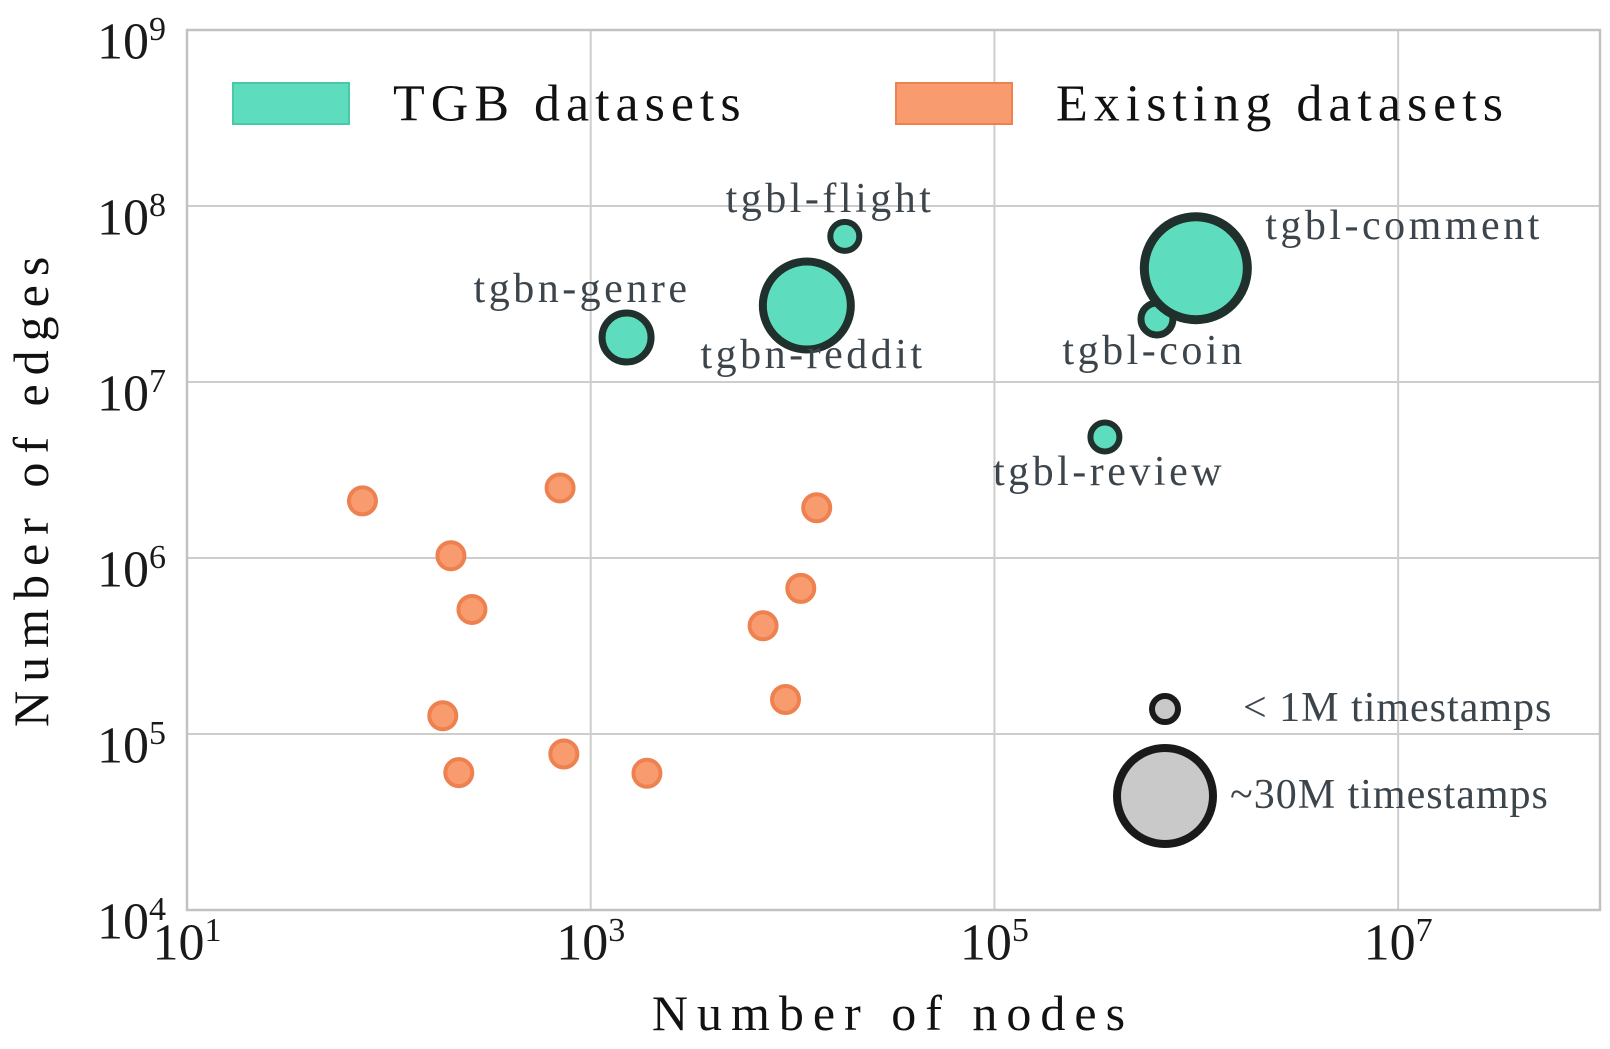 The image size is (1610, 1049). What do you see at coordinates (1398, 942) in the screenshot?
I see `x-tick-label-10e7: 10⁷` at bounding box center [1398, 942].